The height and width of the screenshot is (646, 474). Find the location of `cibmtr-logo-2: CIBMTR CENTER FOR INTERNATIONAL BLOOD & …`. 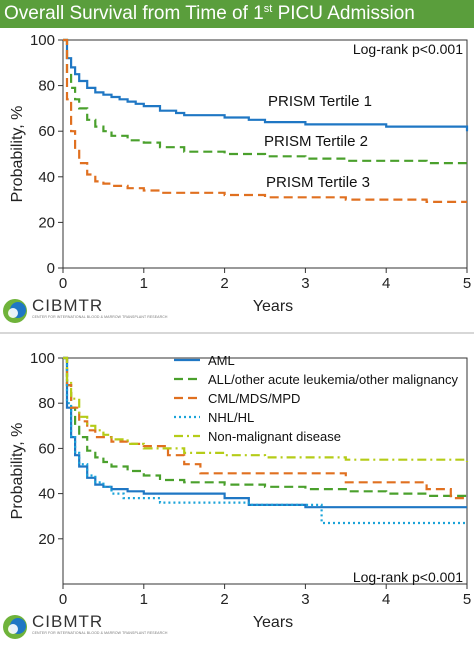

cibmtr-logo-2: CIBMTR CENTER FOR INTERNATIONAL BLOOD & … is located at coordinates (84, 628).